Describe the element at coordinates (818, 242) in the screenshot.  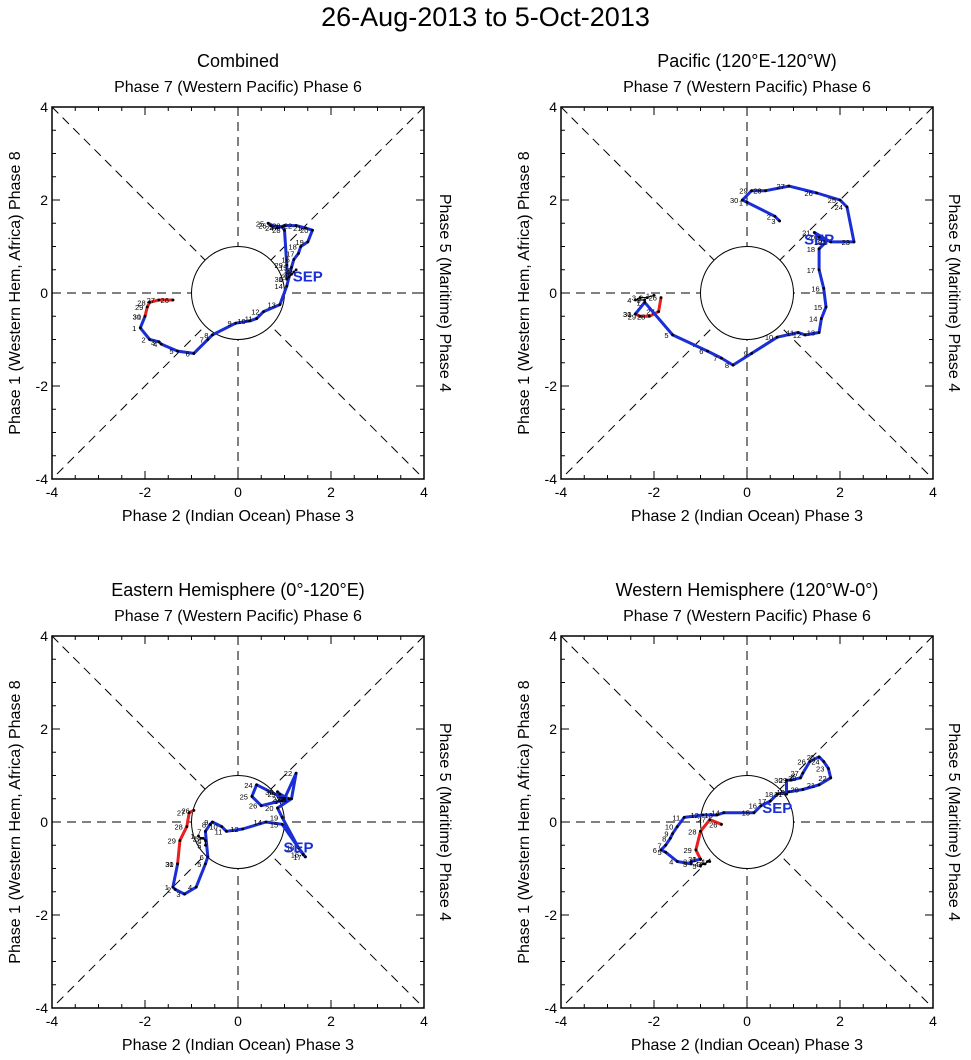
I see `day-label: 19` at that location.